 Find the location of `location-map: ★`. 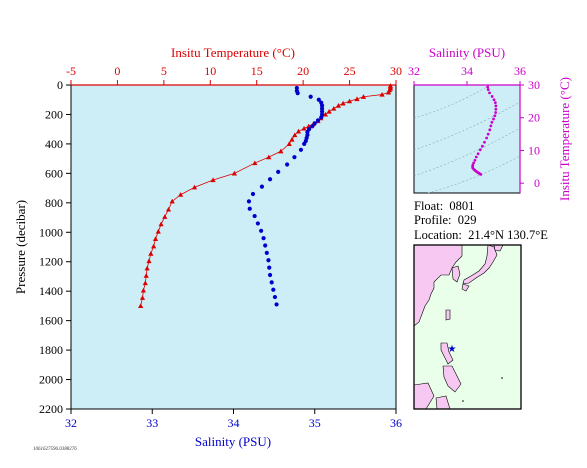

location-map: ★ is located at coordinates (467, 327).